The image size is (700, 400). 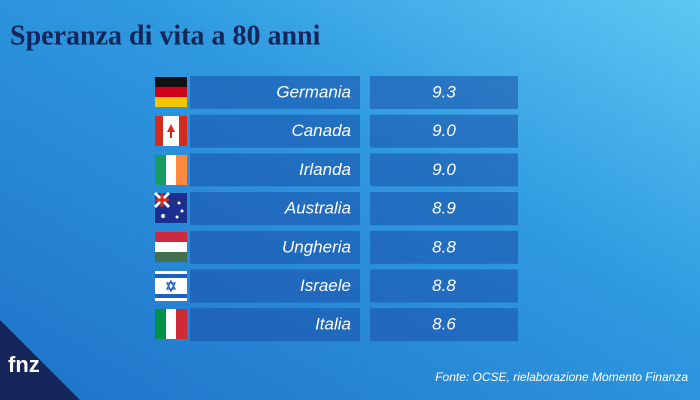 I want to click on title: Speranza di vita a 80 anni, so click(x=165, y=35).